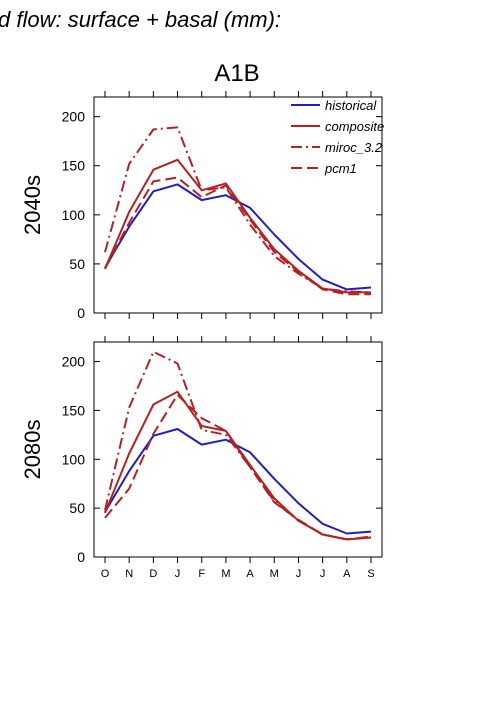 This screenshot has height=709, width=501. What do you see at coordinates (340, 168) in the screenshot?
I see `legend-label-pcm1: pcm1` at bounding box center [340, 168].